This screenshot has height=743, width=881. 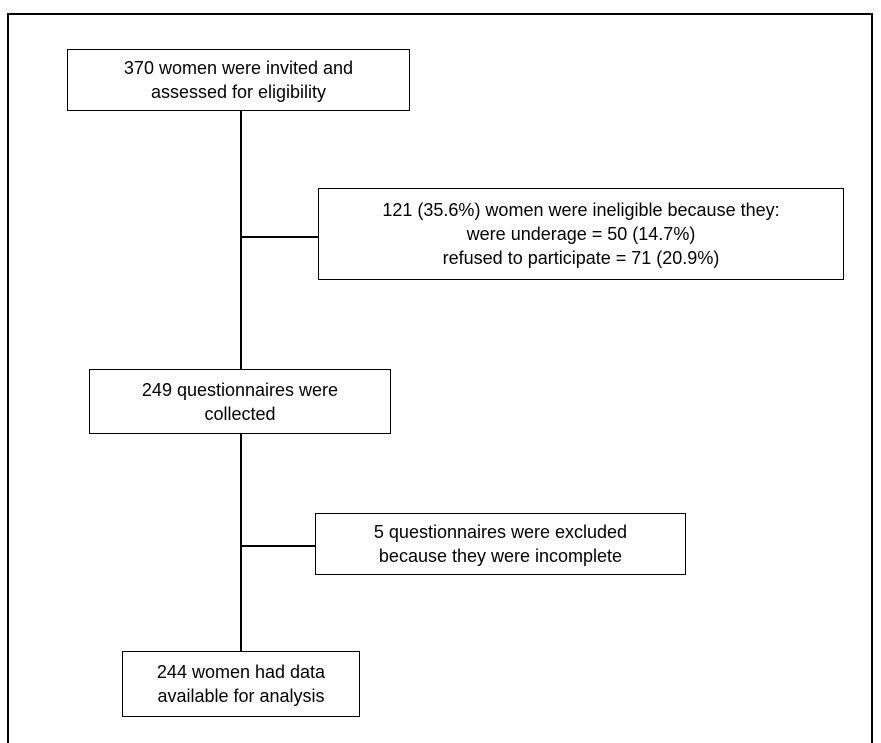 I want to click on node-ineligible-line-2: were underage = 50 (14.7%), so click(x=581, y=234).